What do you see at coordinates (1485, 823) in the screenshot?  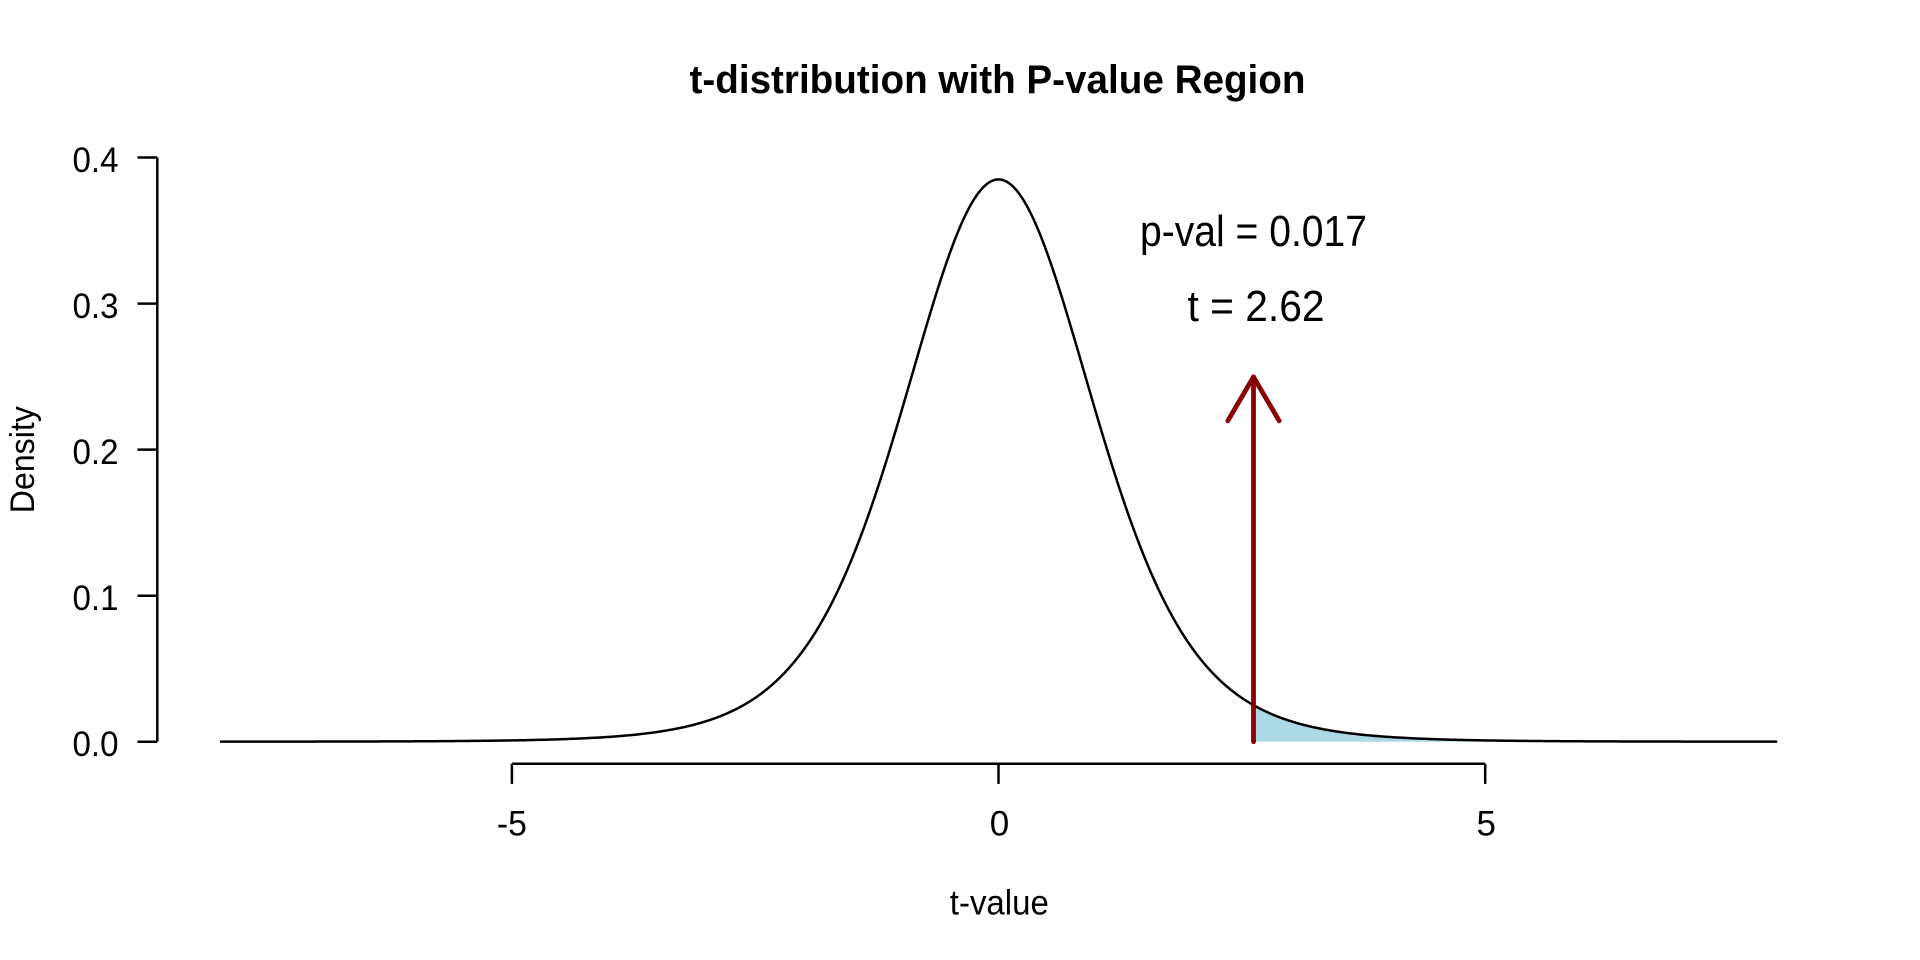 I see `svg-text: 5` at bounding box center [1485, 823].